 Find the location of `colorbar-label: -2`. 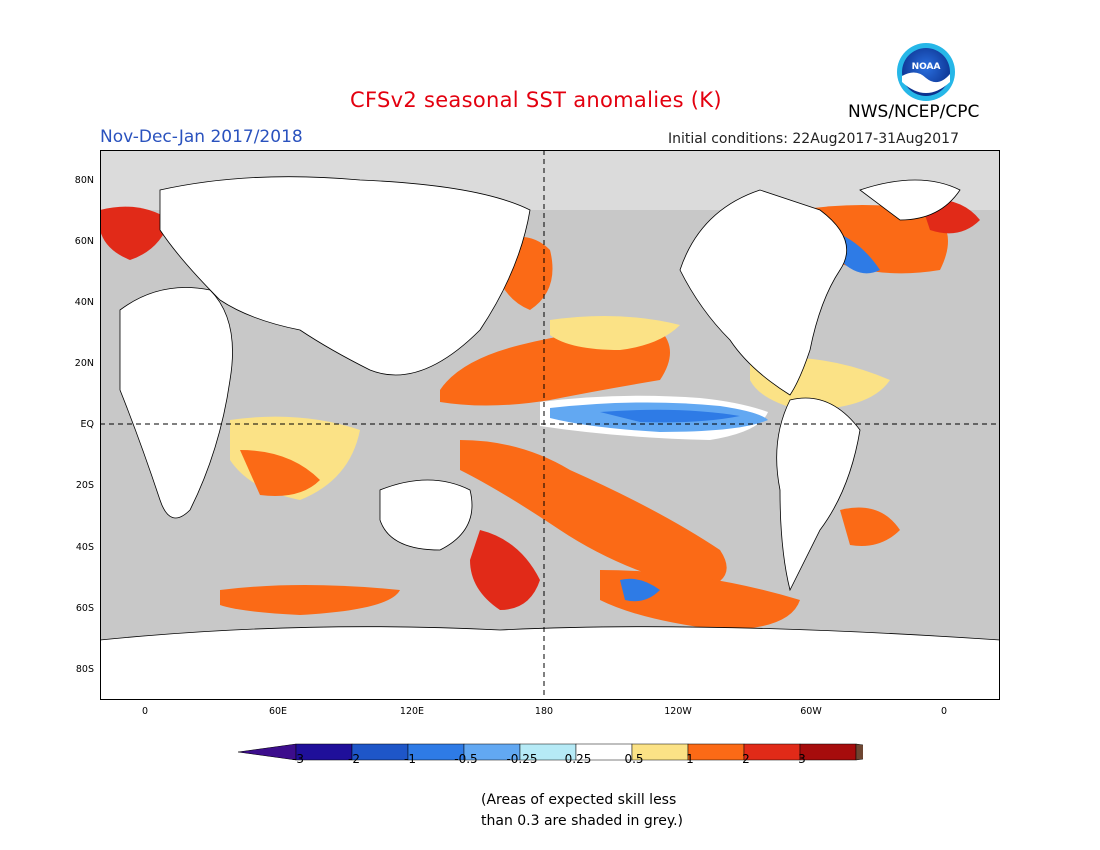

colorbar-label: -2 is located at coordinates (354, 759).